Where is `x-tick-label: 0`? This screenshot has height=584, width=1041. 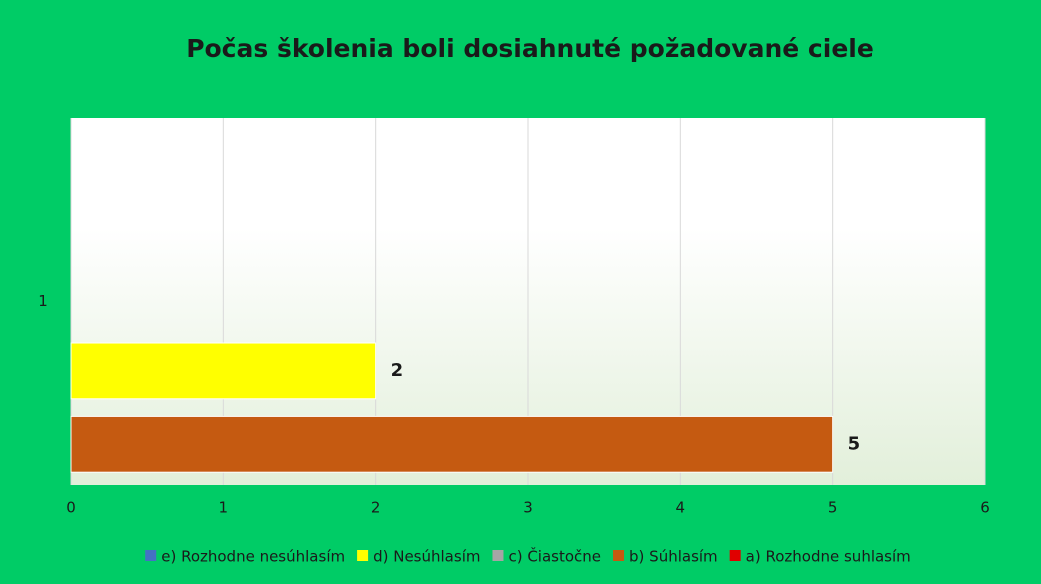 x-tick-label: 0 is located at coordinates (71, 508).